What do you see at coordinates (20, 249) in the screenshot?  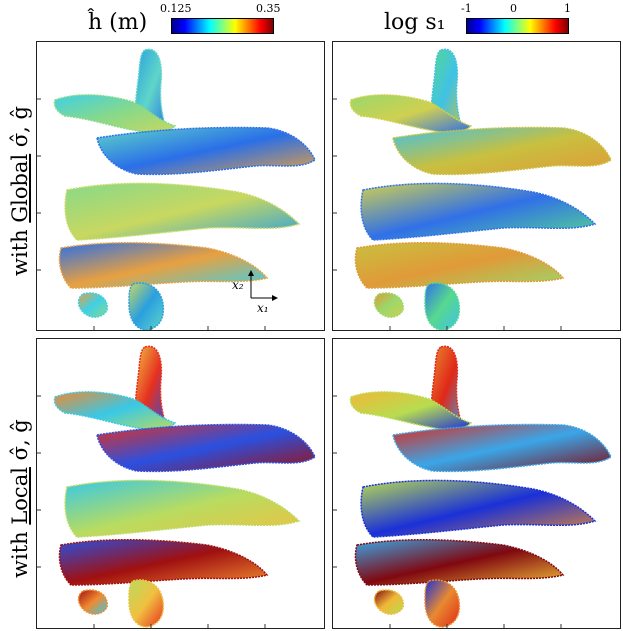 I see `row-label-global-prefix: with` at bounding box center [20, 249].